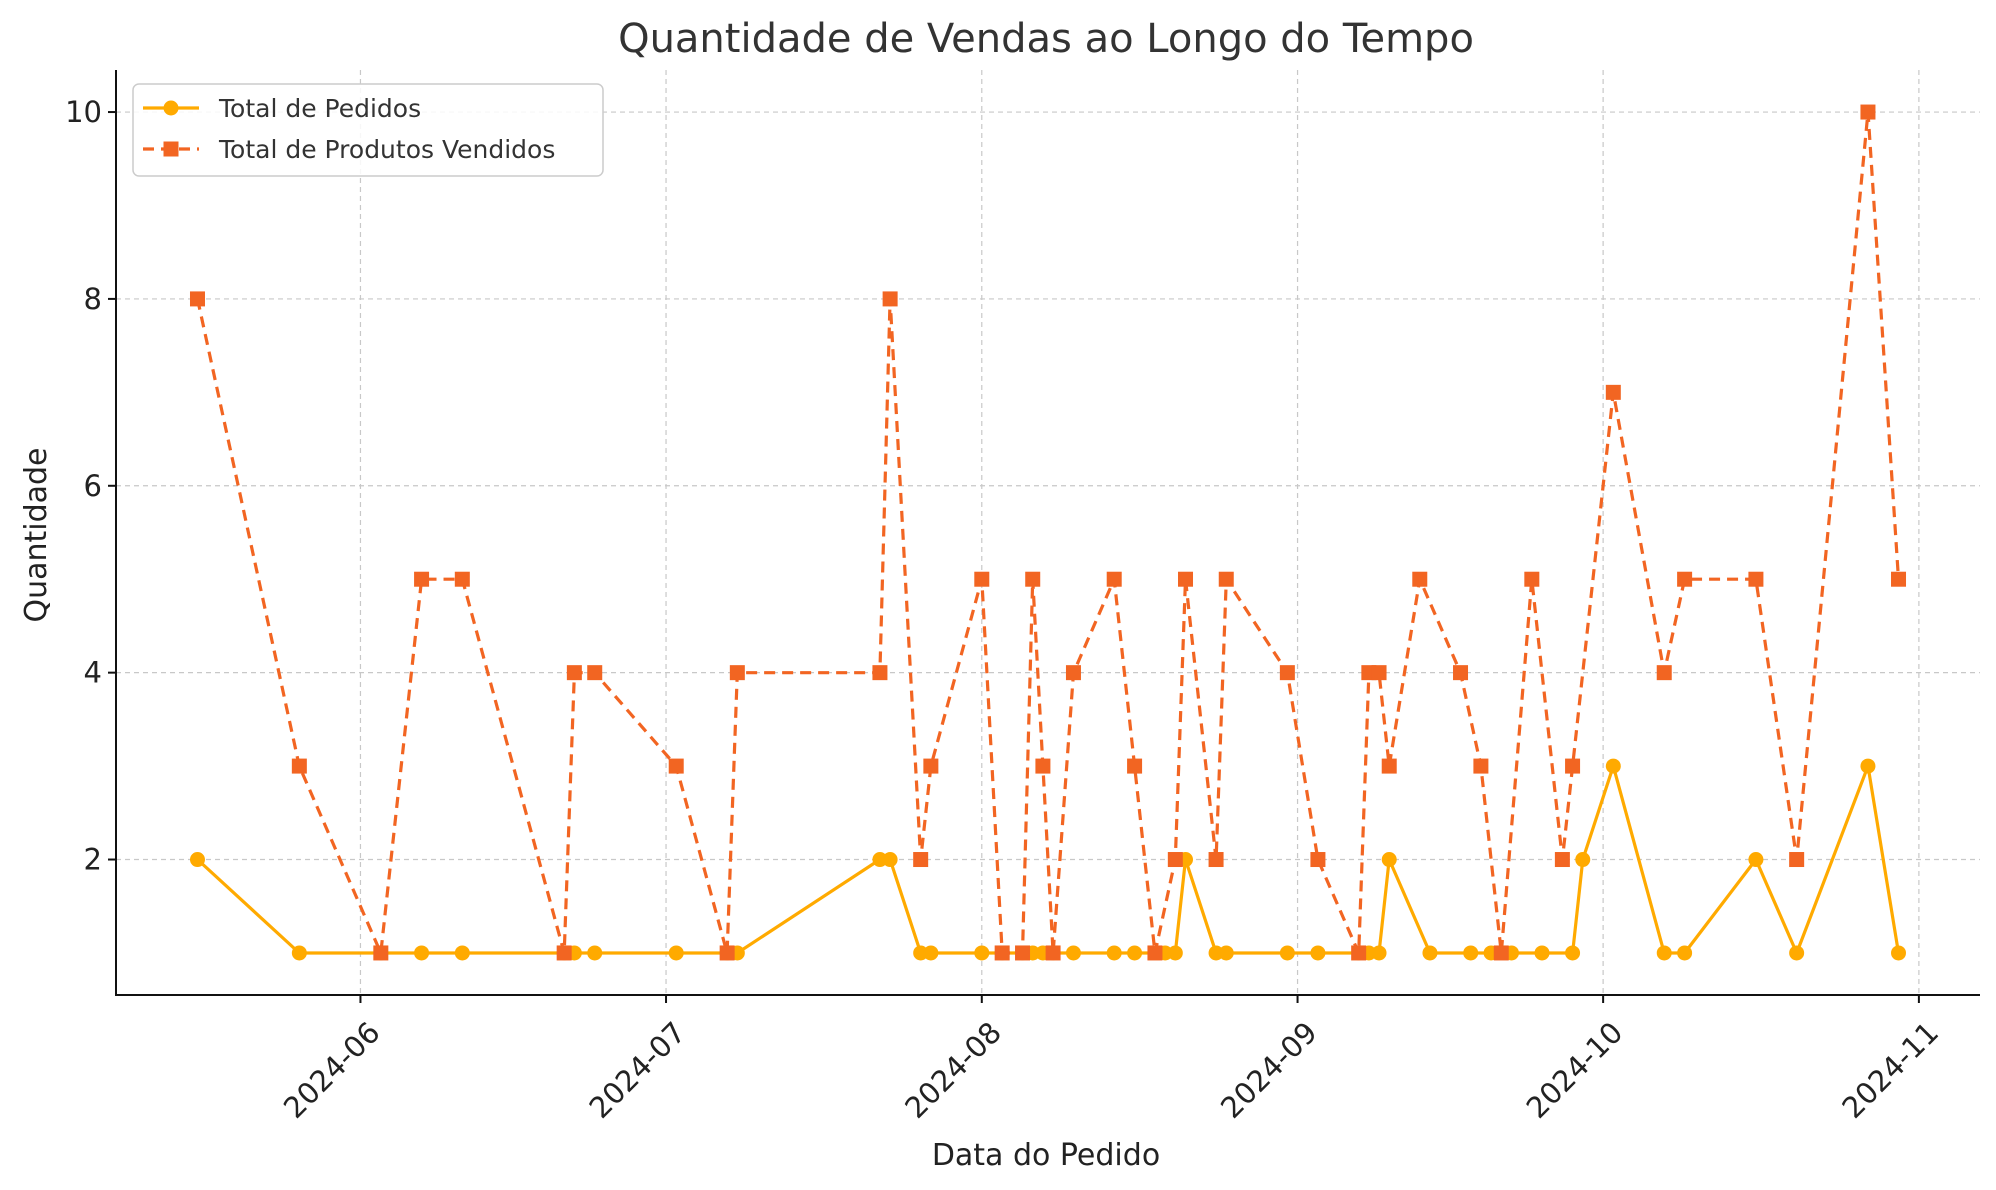  Describe the element at coordinates (1046, 1155) in the screenshot. I see `x-axis-label: Data do Pedido` at that location.